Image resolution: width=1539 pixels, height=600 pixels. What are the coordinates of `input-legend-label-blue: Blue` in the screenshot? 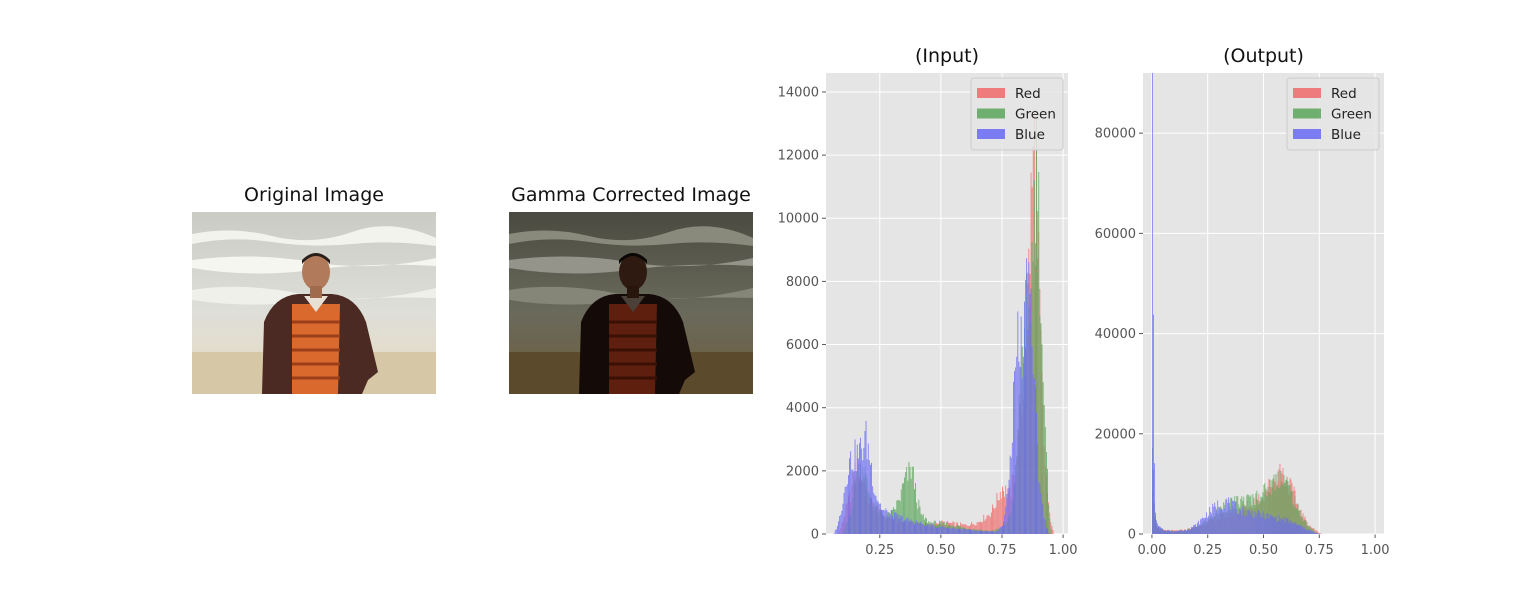 It's located at (1030, 135).